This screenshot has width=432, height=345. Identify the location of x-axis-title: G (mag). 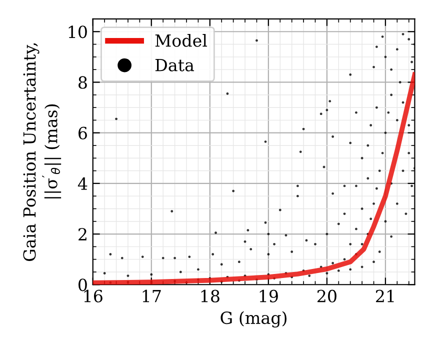
(253, 319).